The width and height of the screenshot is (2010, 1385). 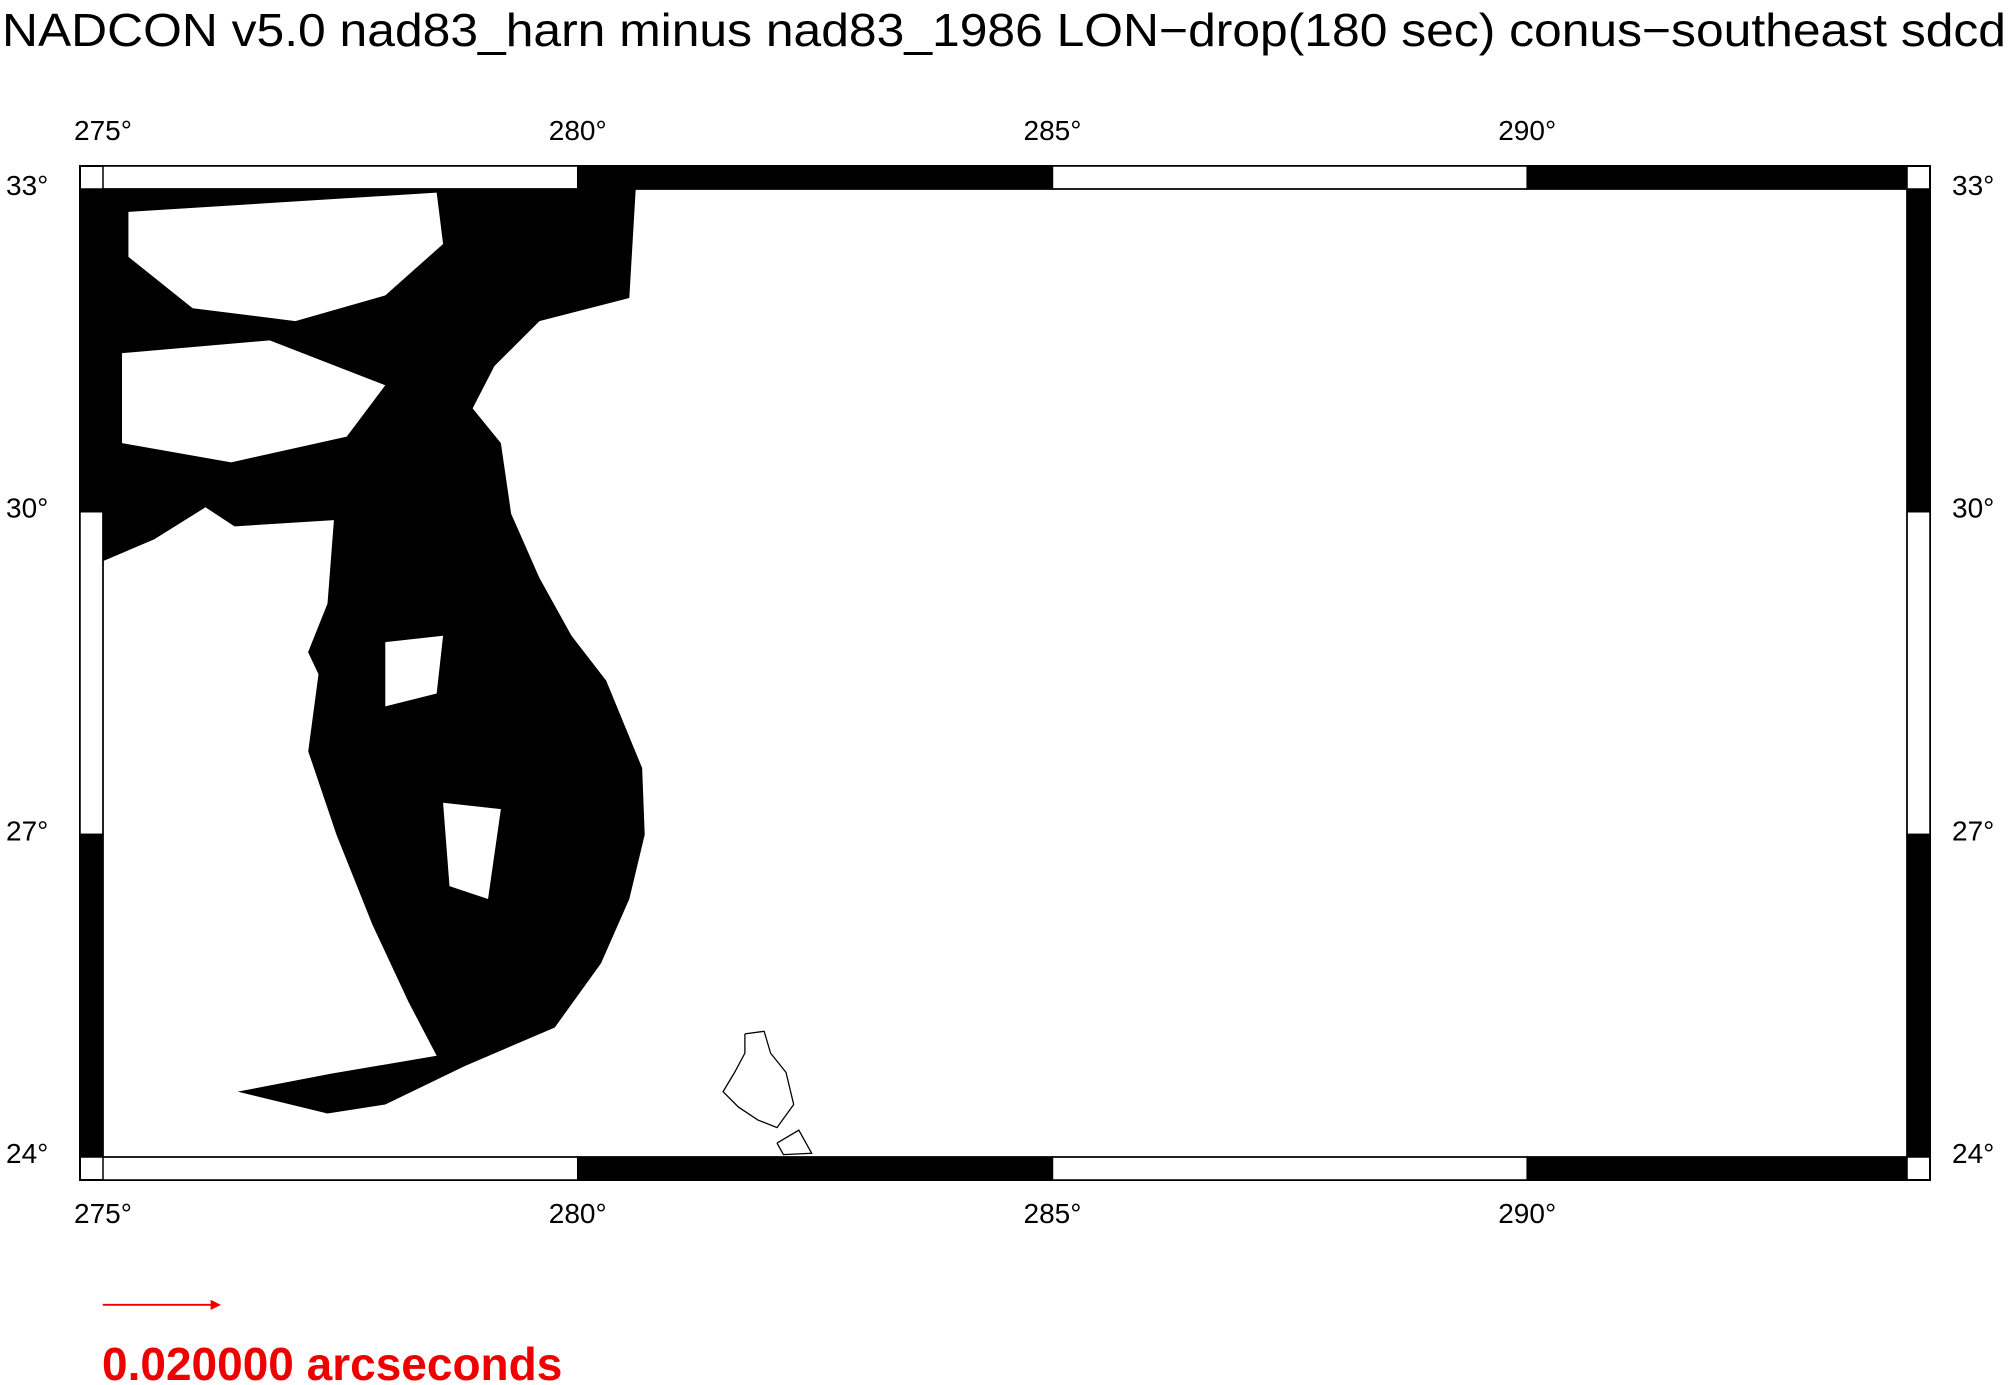 What do you see at coordinates (332, 1361) in the screenshot?
I see `scale-label: 0.020000 arcseconds` at bounding box center [332, 1361].